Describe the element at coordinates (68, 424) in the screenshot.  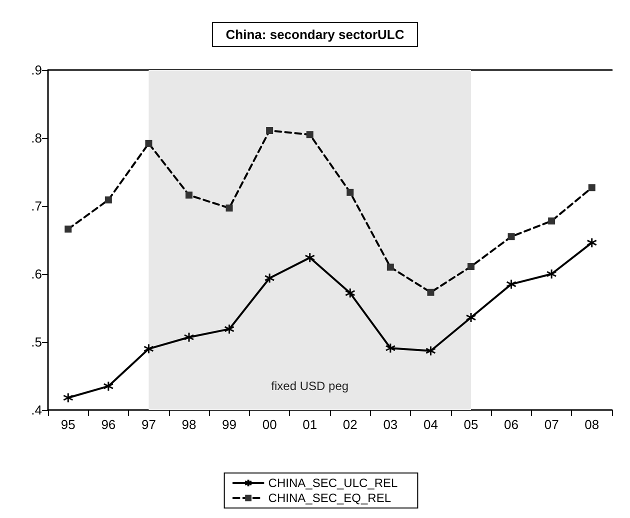
I see `x-tick-label: 95` at that location.